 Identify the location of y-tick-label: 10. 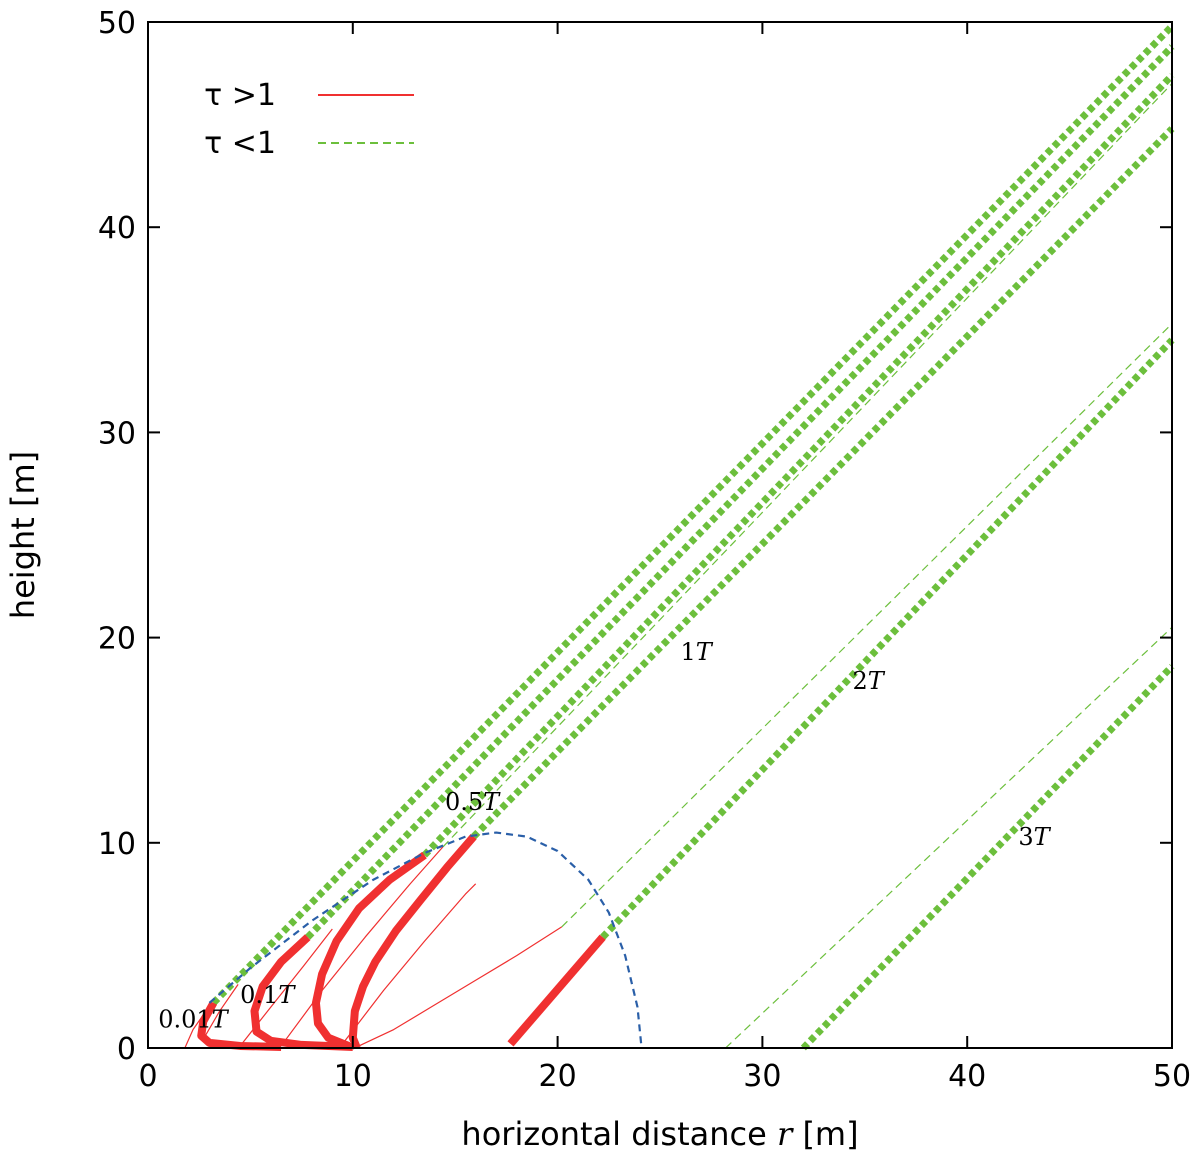
(117, 844).